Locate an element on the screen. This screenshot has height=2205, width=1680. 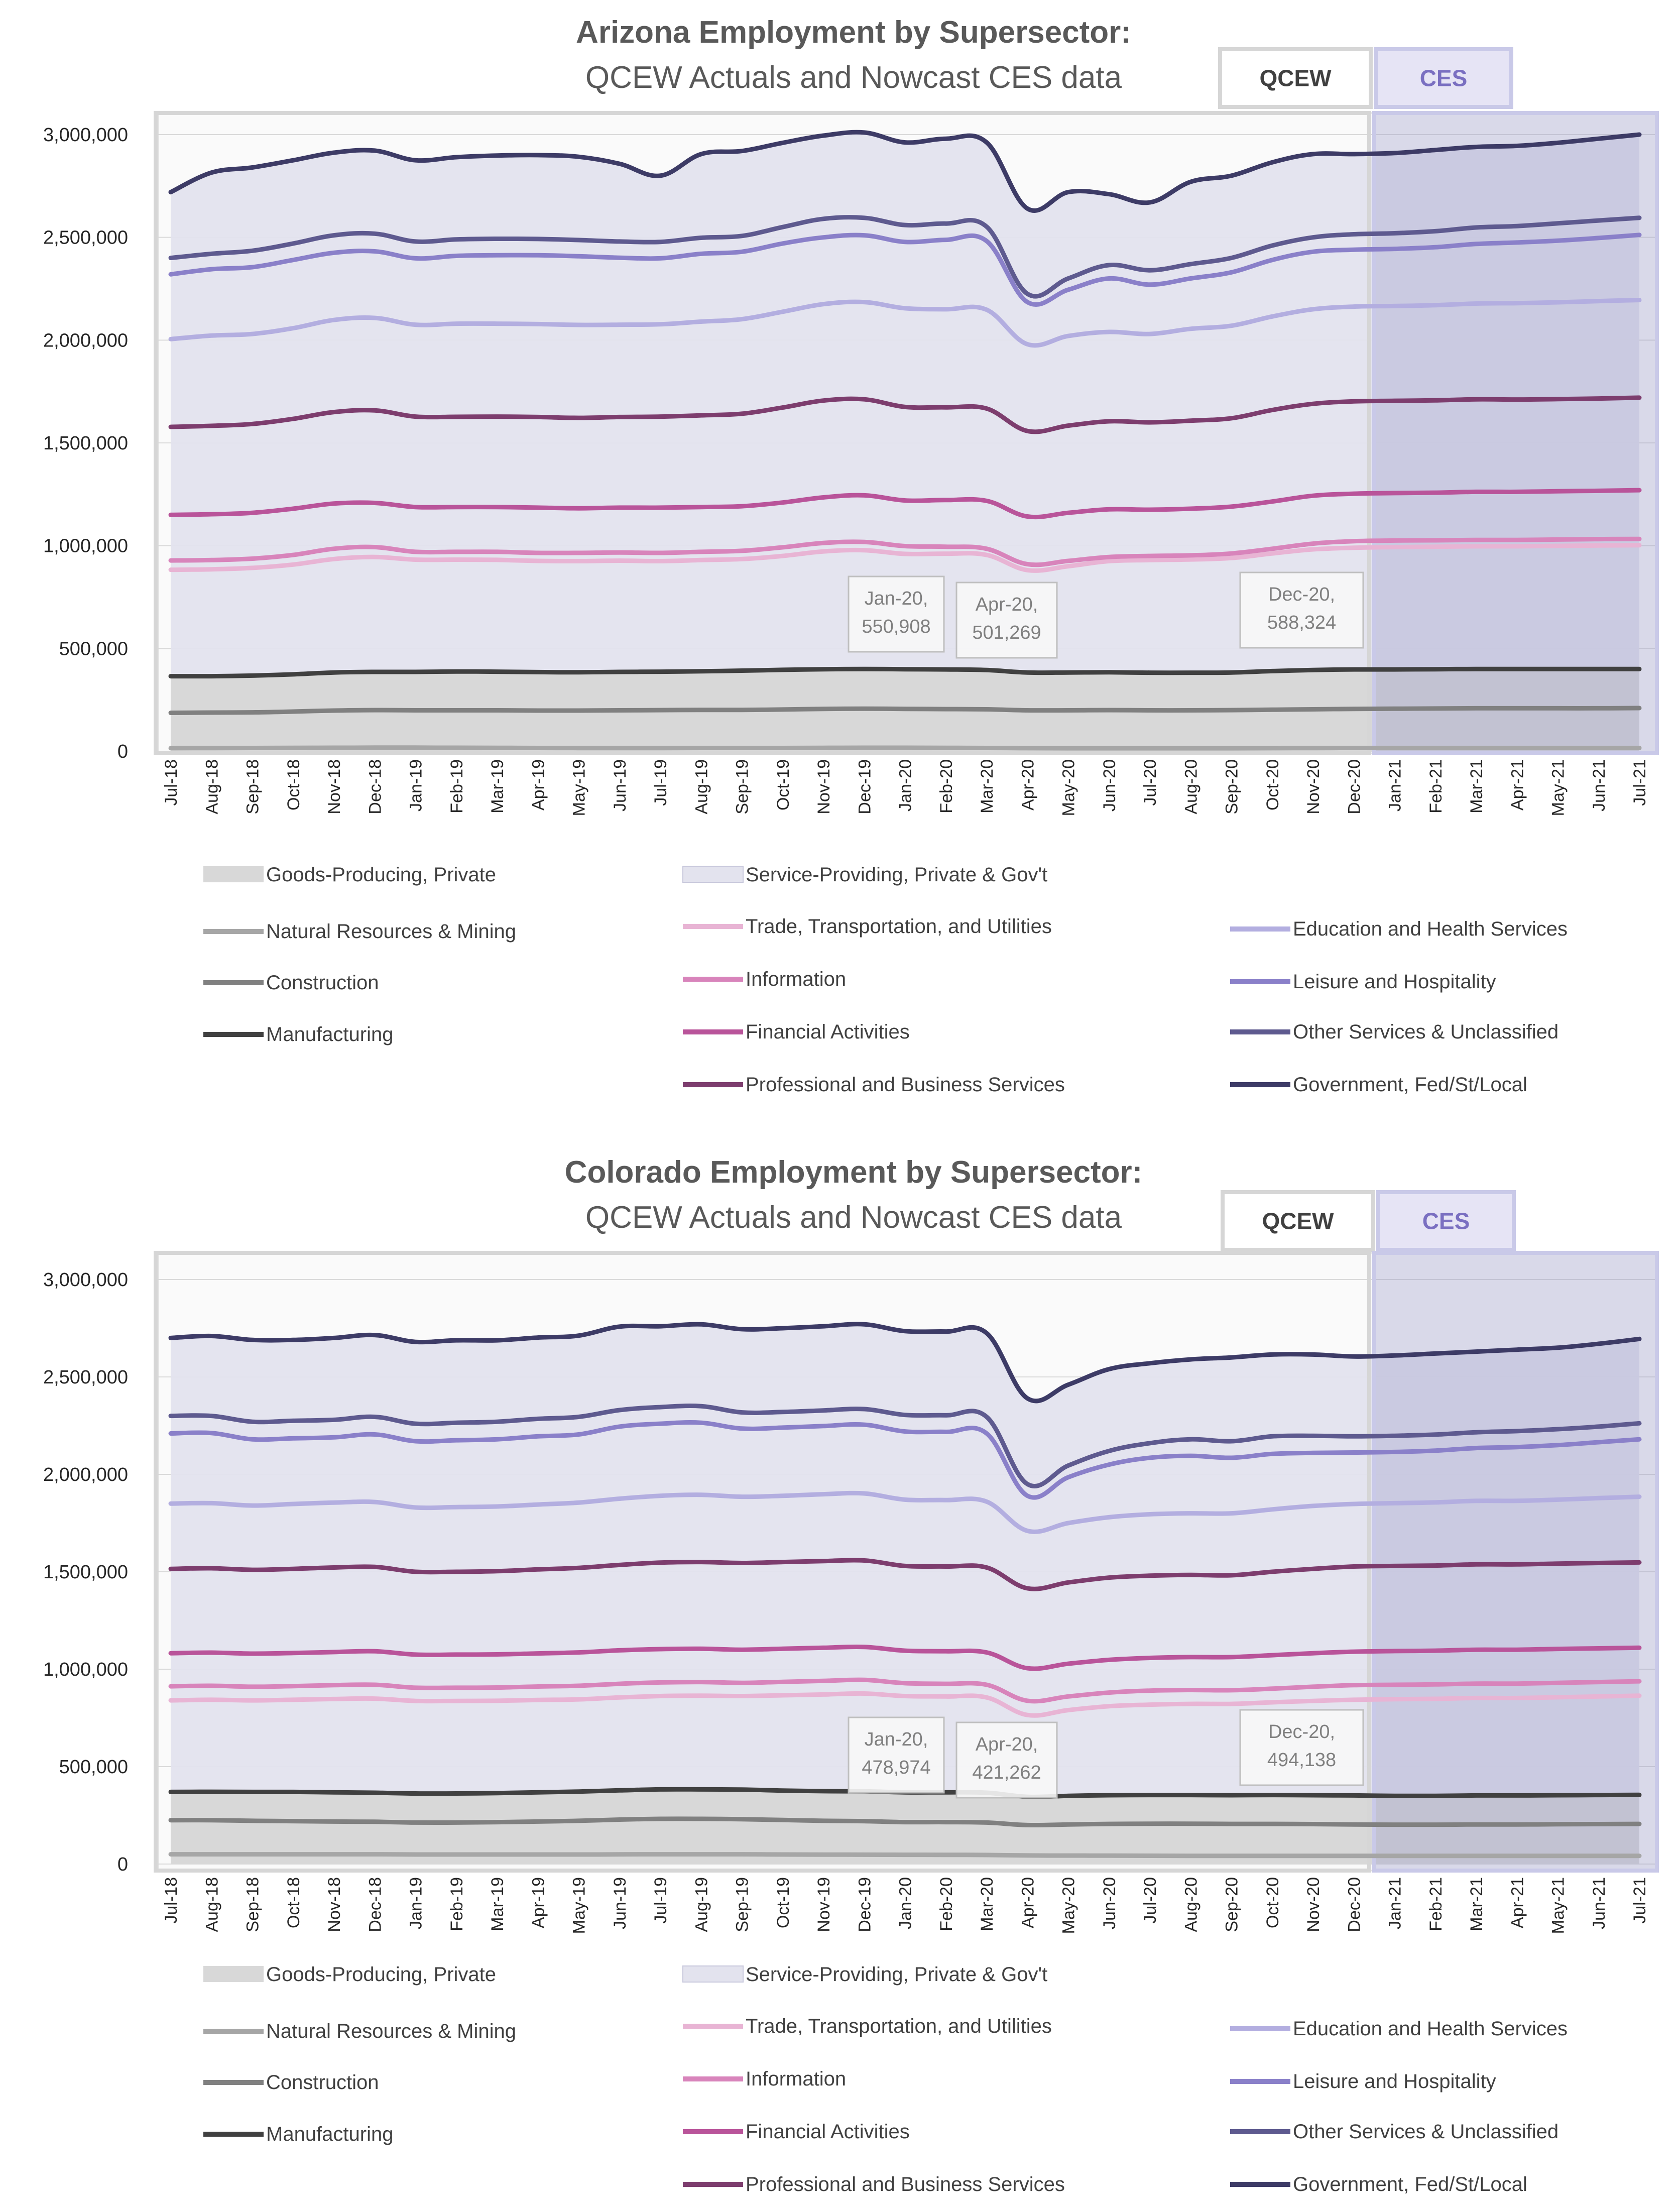
x-tick-label: Oct-18 is located at coordinates (293, 1903).